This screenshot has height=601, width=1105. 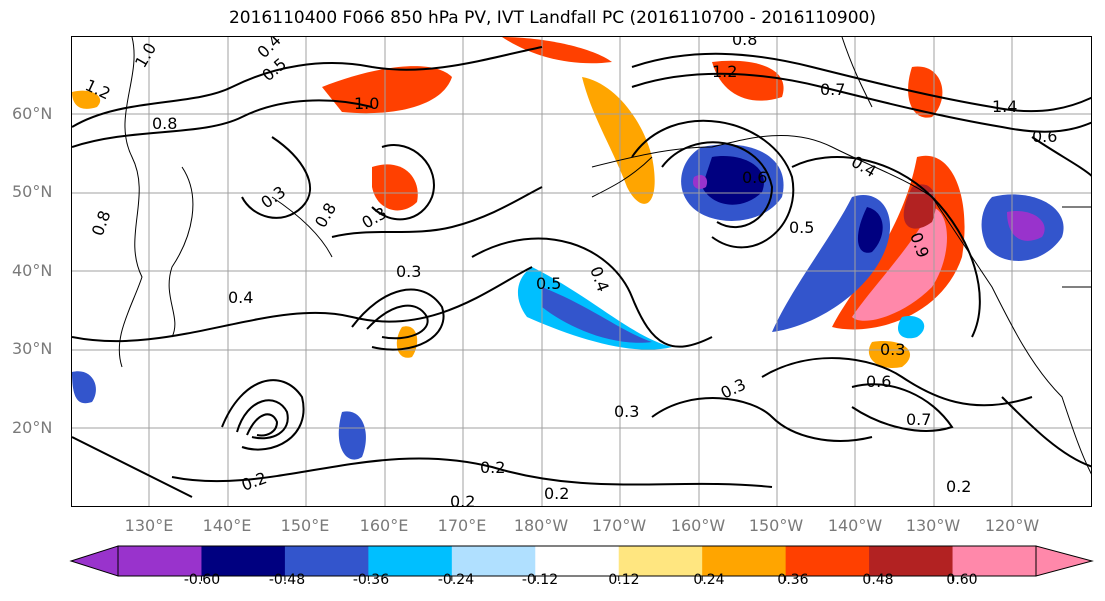 I want to click on colorbar-segments, so click(x=581, y=561).